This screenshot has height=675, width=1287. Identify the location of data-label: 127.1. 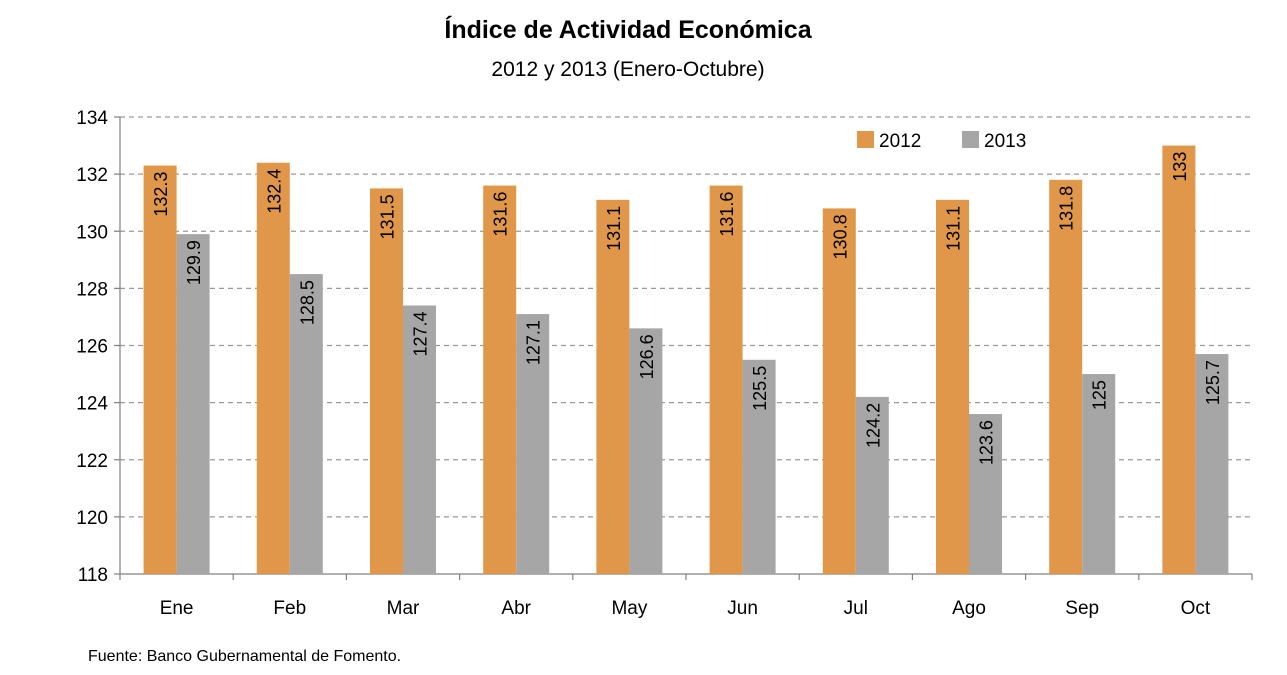
(534, 342).